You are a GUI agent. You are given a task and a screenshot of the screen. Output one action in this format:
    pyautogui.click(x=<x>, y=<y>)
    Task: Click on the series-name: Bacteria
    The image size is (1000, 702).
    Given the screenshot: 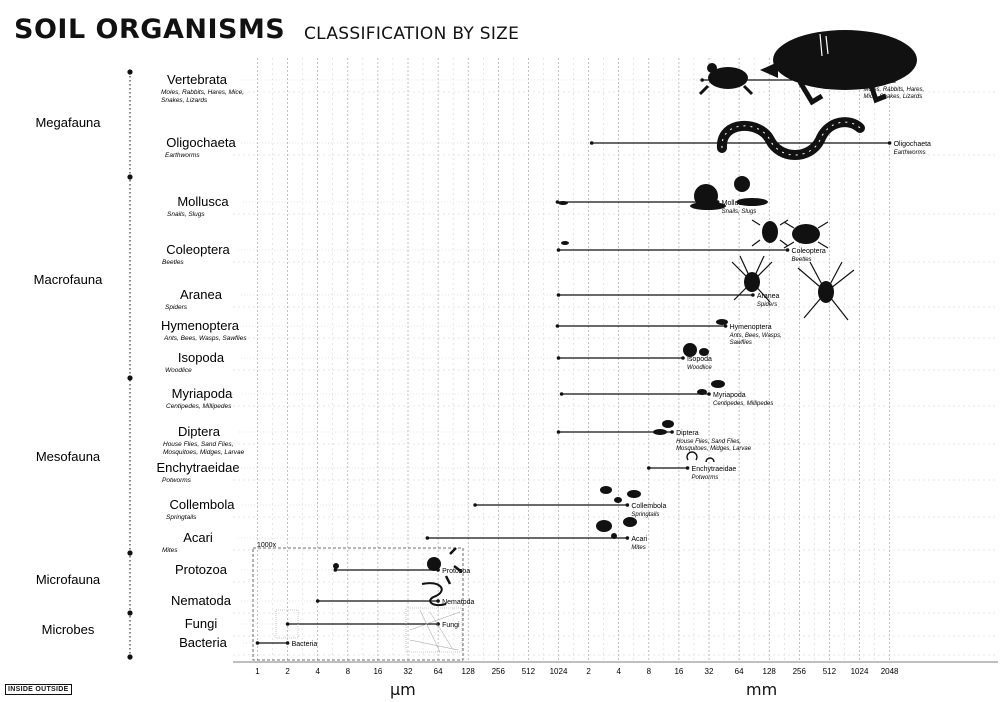 What is the action you would take?
    pyautogui.click(x=203, y=642)
    